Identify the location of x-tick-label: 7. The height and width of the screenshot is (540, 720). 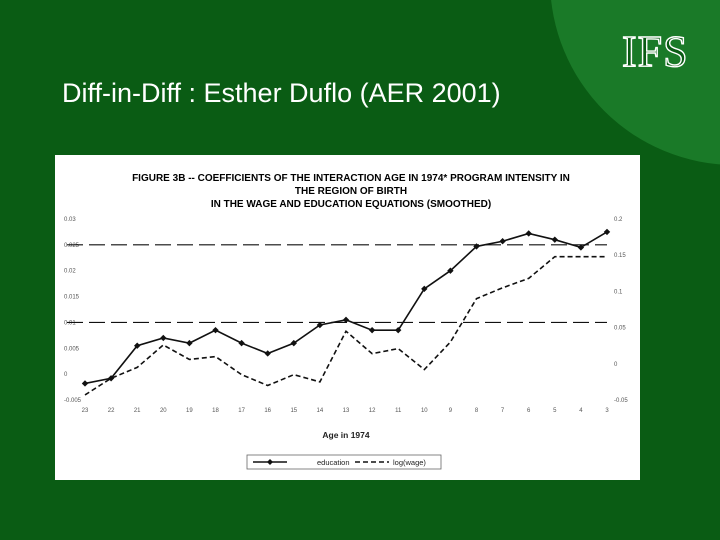
(503, 411).